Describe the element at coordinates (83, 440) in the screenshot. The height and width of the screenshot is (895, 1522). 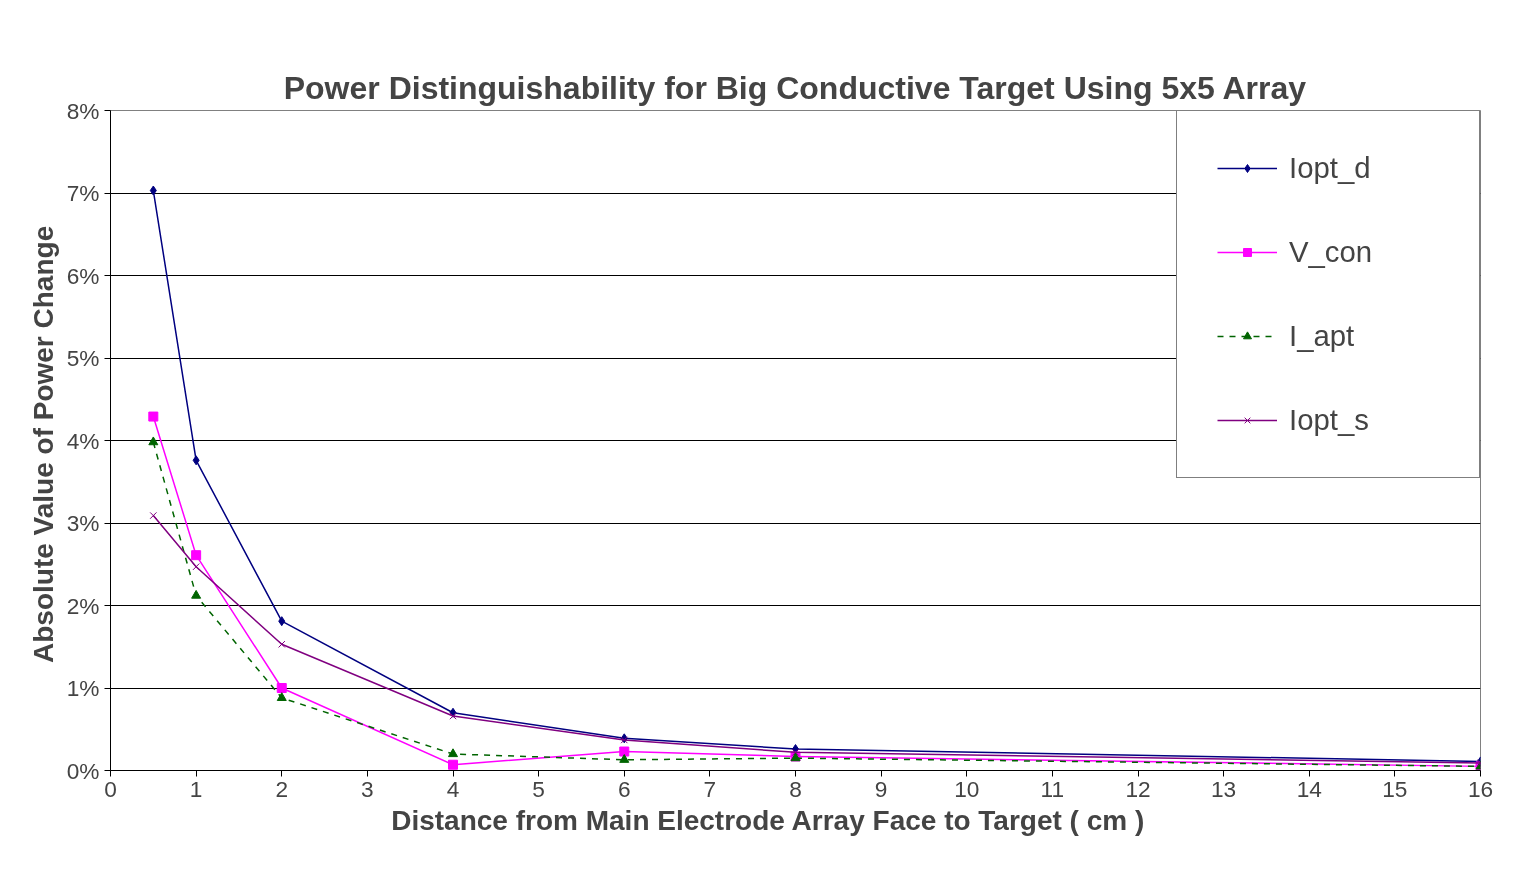
I see `y-tick-label: 4%` at that location.